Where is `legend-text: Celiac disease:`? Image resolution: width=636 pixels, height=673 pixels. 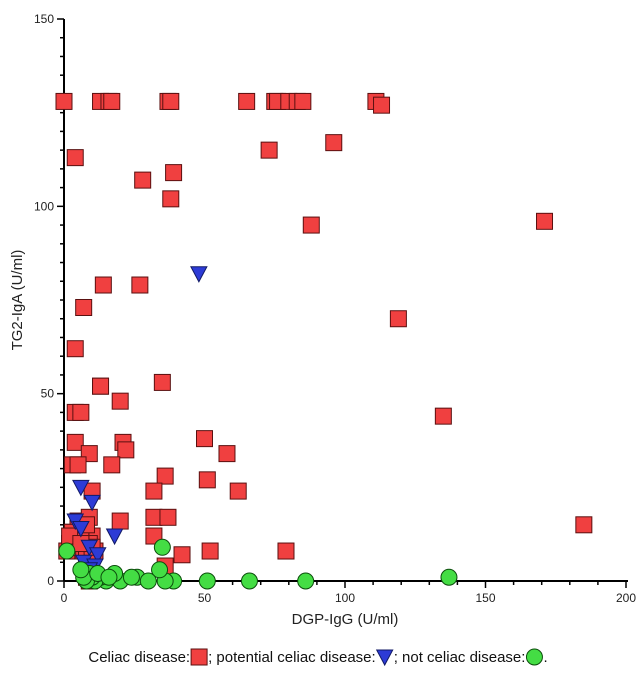
legend-text: Celiac disease: is located at coordinates (139, 657).